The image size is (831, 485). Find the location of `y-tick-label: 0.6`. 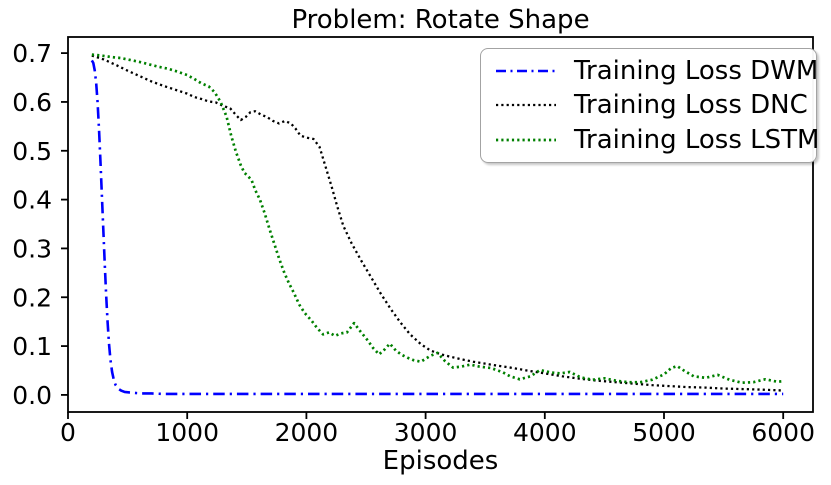

y-tick-label: 0.6 is located at coordinates (32, 102).